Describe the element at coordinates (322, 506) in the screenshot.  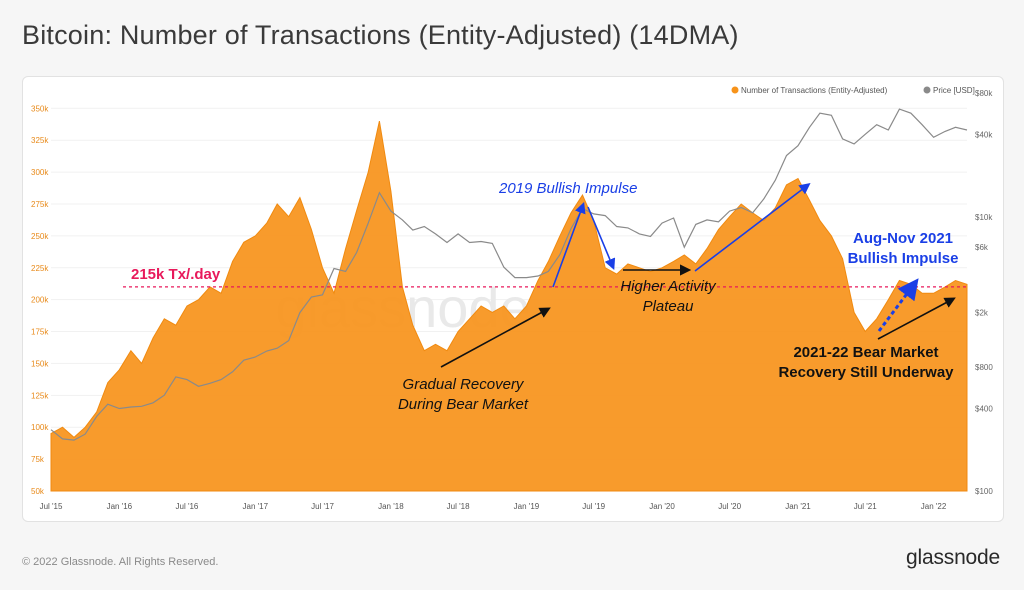
I see `x-tick-label: Jul '17` at that location.